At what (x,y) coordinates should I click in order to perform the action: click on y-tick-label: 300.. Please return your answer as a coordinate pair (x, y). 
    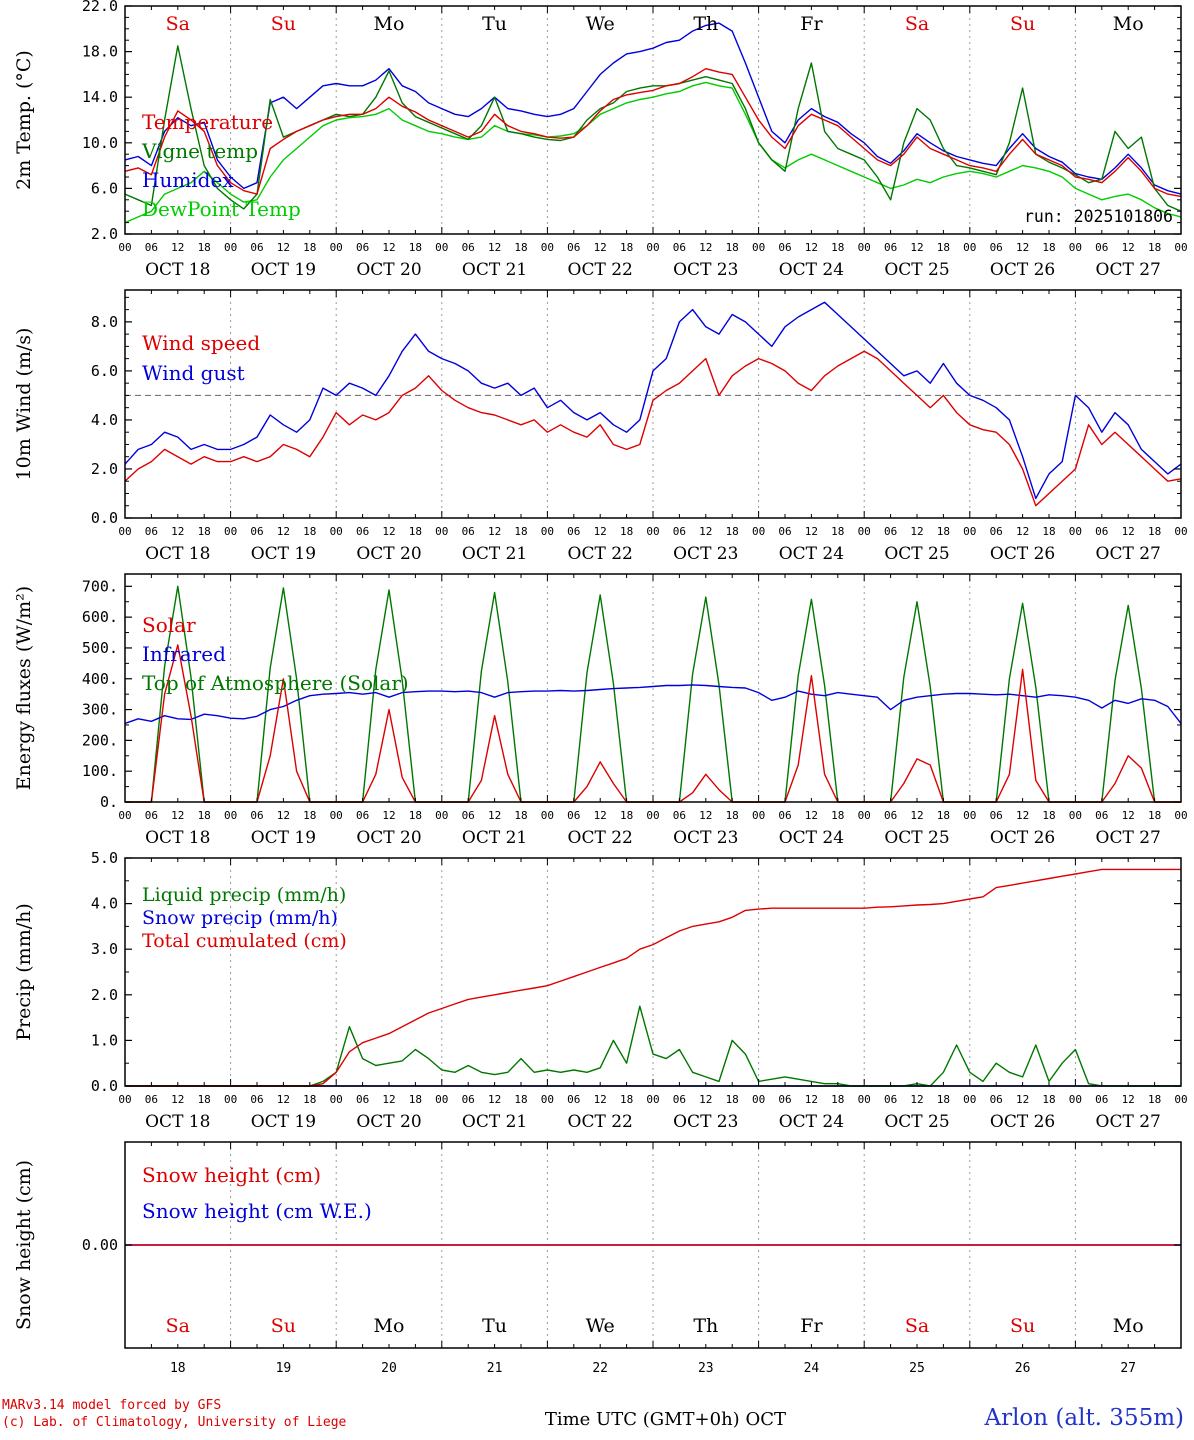
    Looking at the image, I should click on (100, 710).